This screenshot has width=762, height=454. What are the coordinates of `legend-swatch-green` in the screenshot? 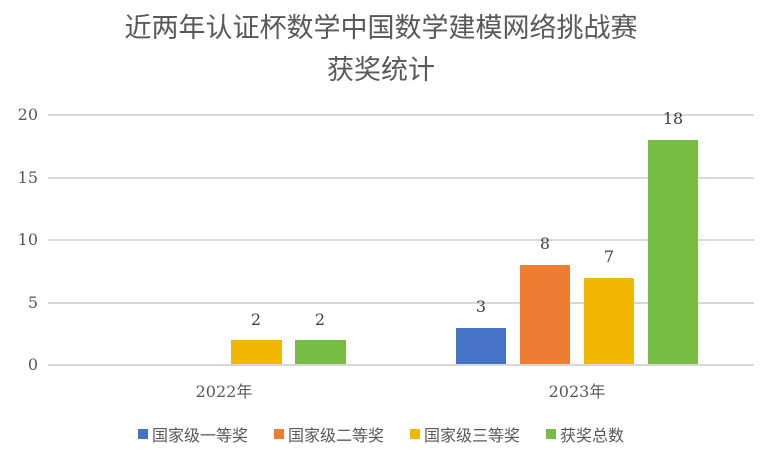 It's located at (551, 434).